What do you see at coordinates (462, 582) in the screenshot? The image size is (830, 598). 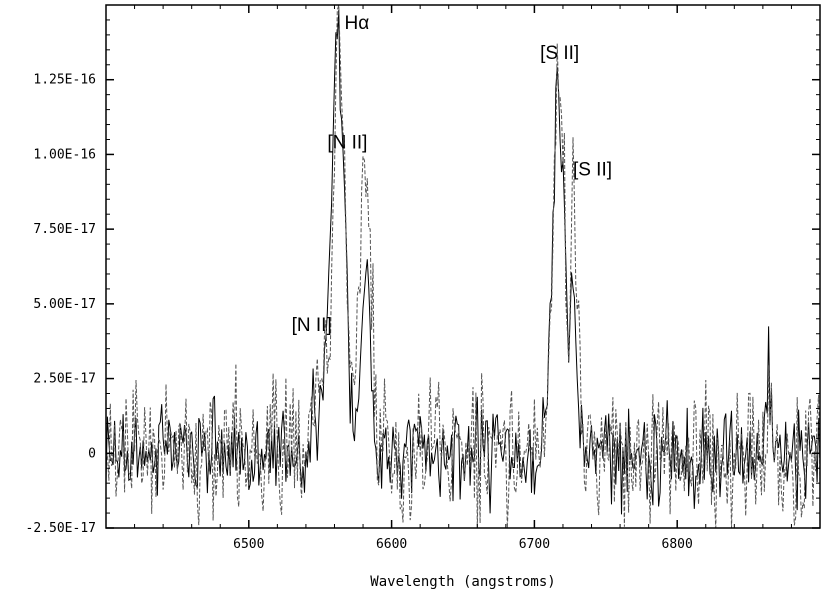 I see `x-axis-title: Wavelength (angstroms)` at bounding box center [462, 582].